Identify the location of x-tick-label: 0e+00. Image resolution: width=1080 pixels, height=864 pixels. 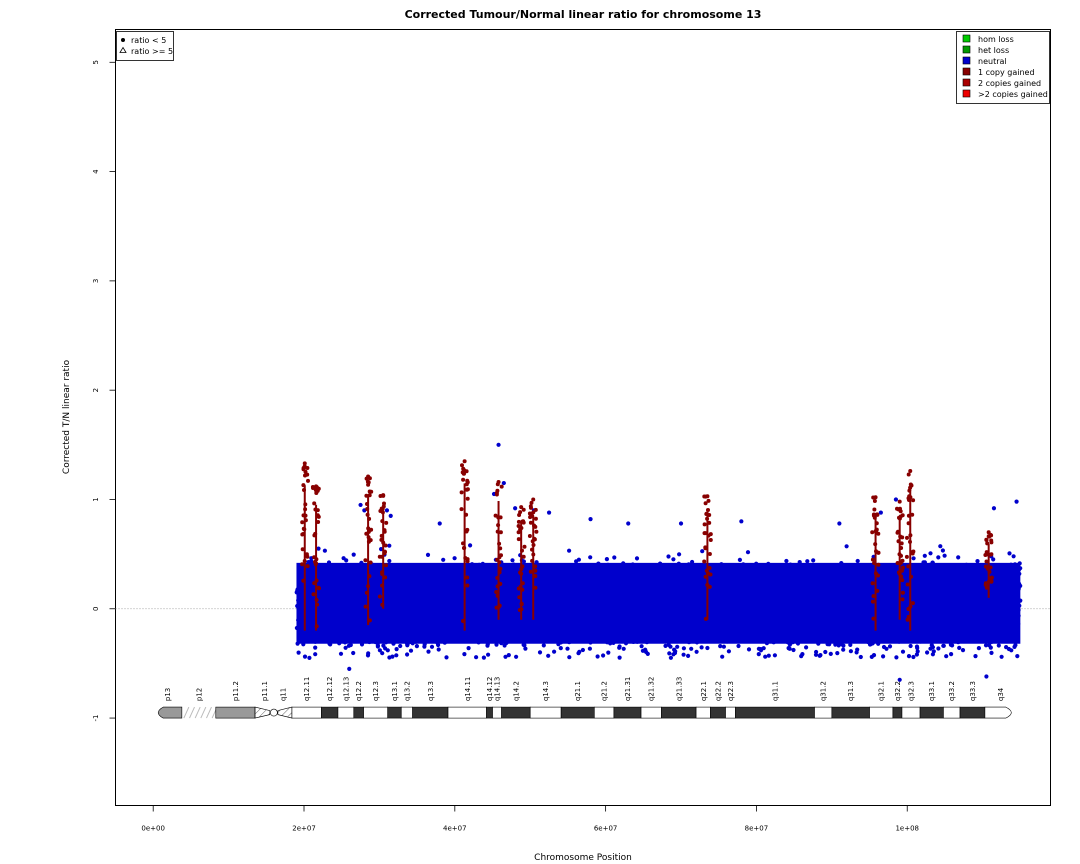
(153, 829).